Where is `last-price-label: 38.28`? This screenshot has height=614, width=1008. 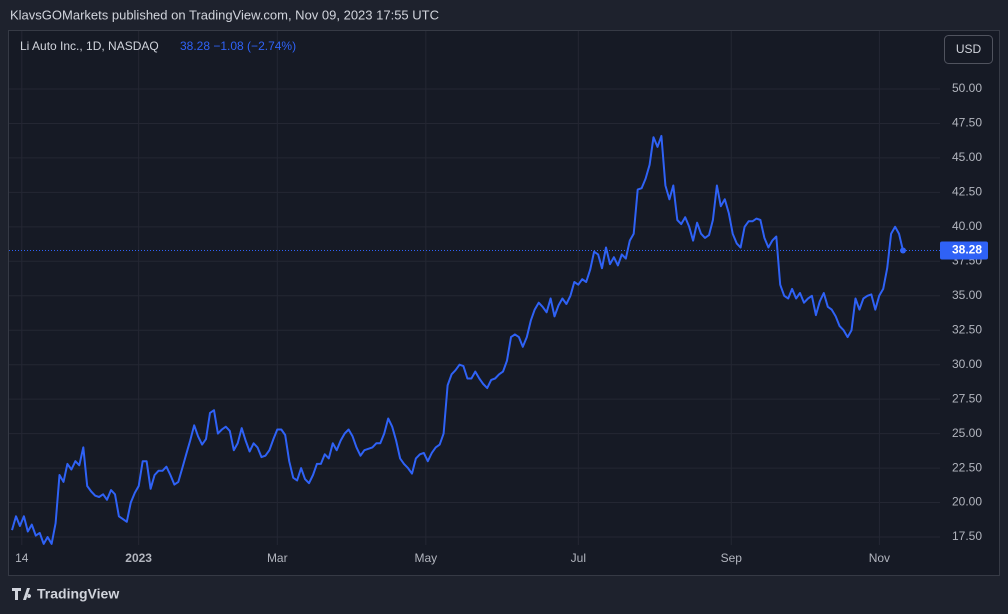 last-price-label: 38.28 is located at coordinates (967, 250).